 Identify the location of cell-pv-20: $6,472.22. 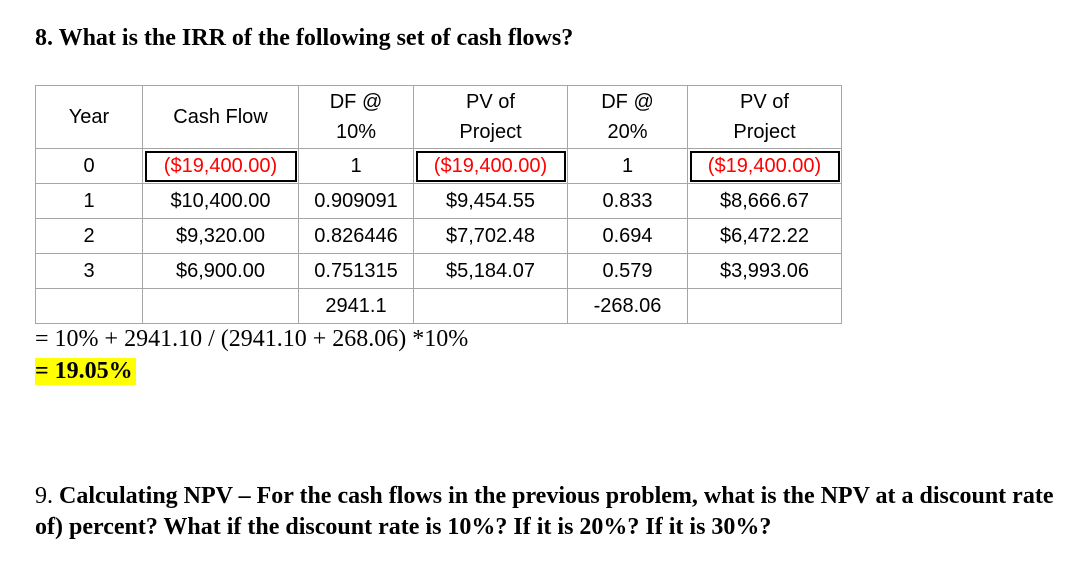
(764, 236).